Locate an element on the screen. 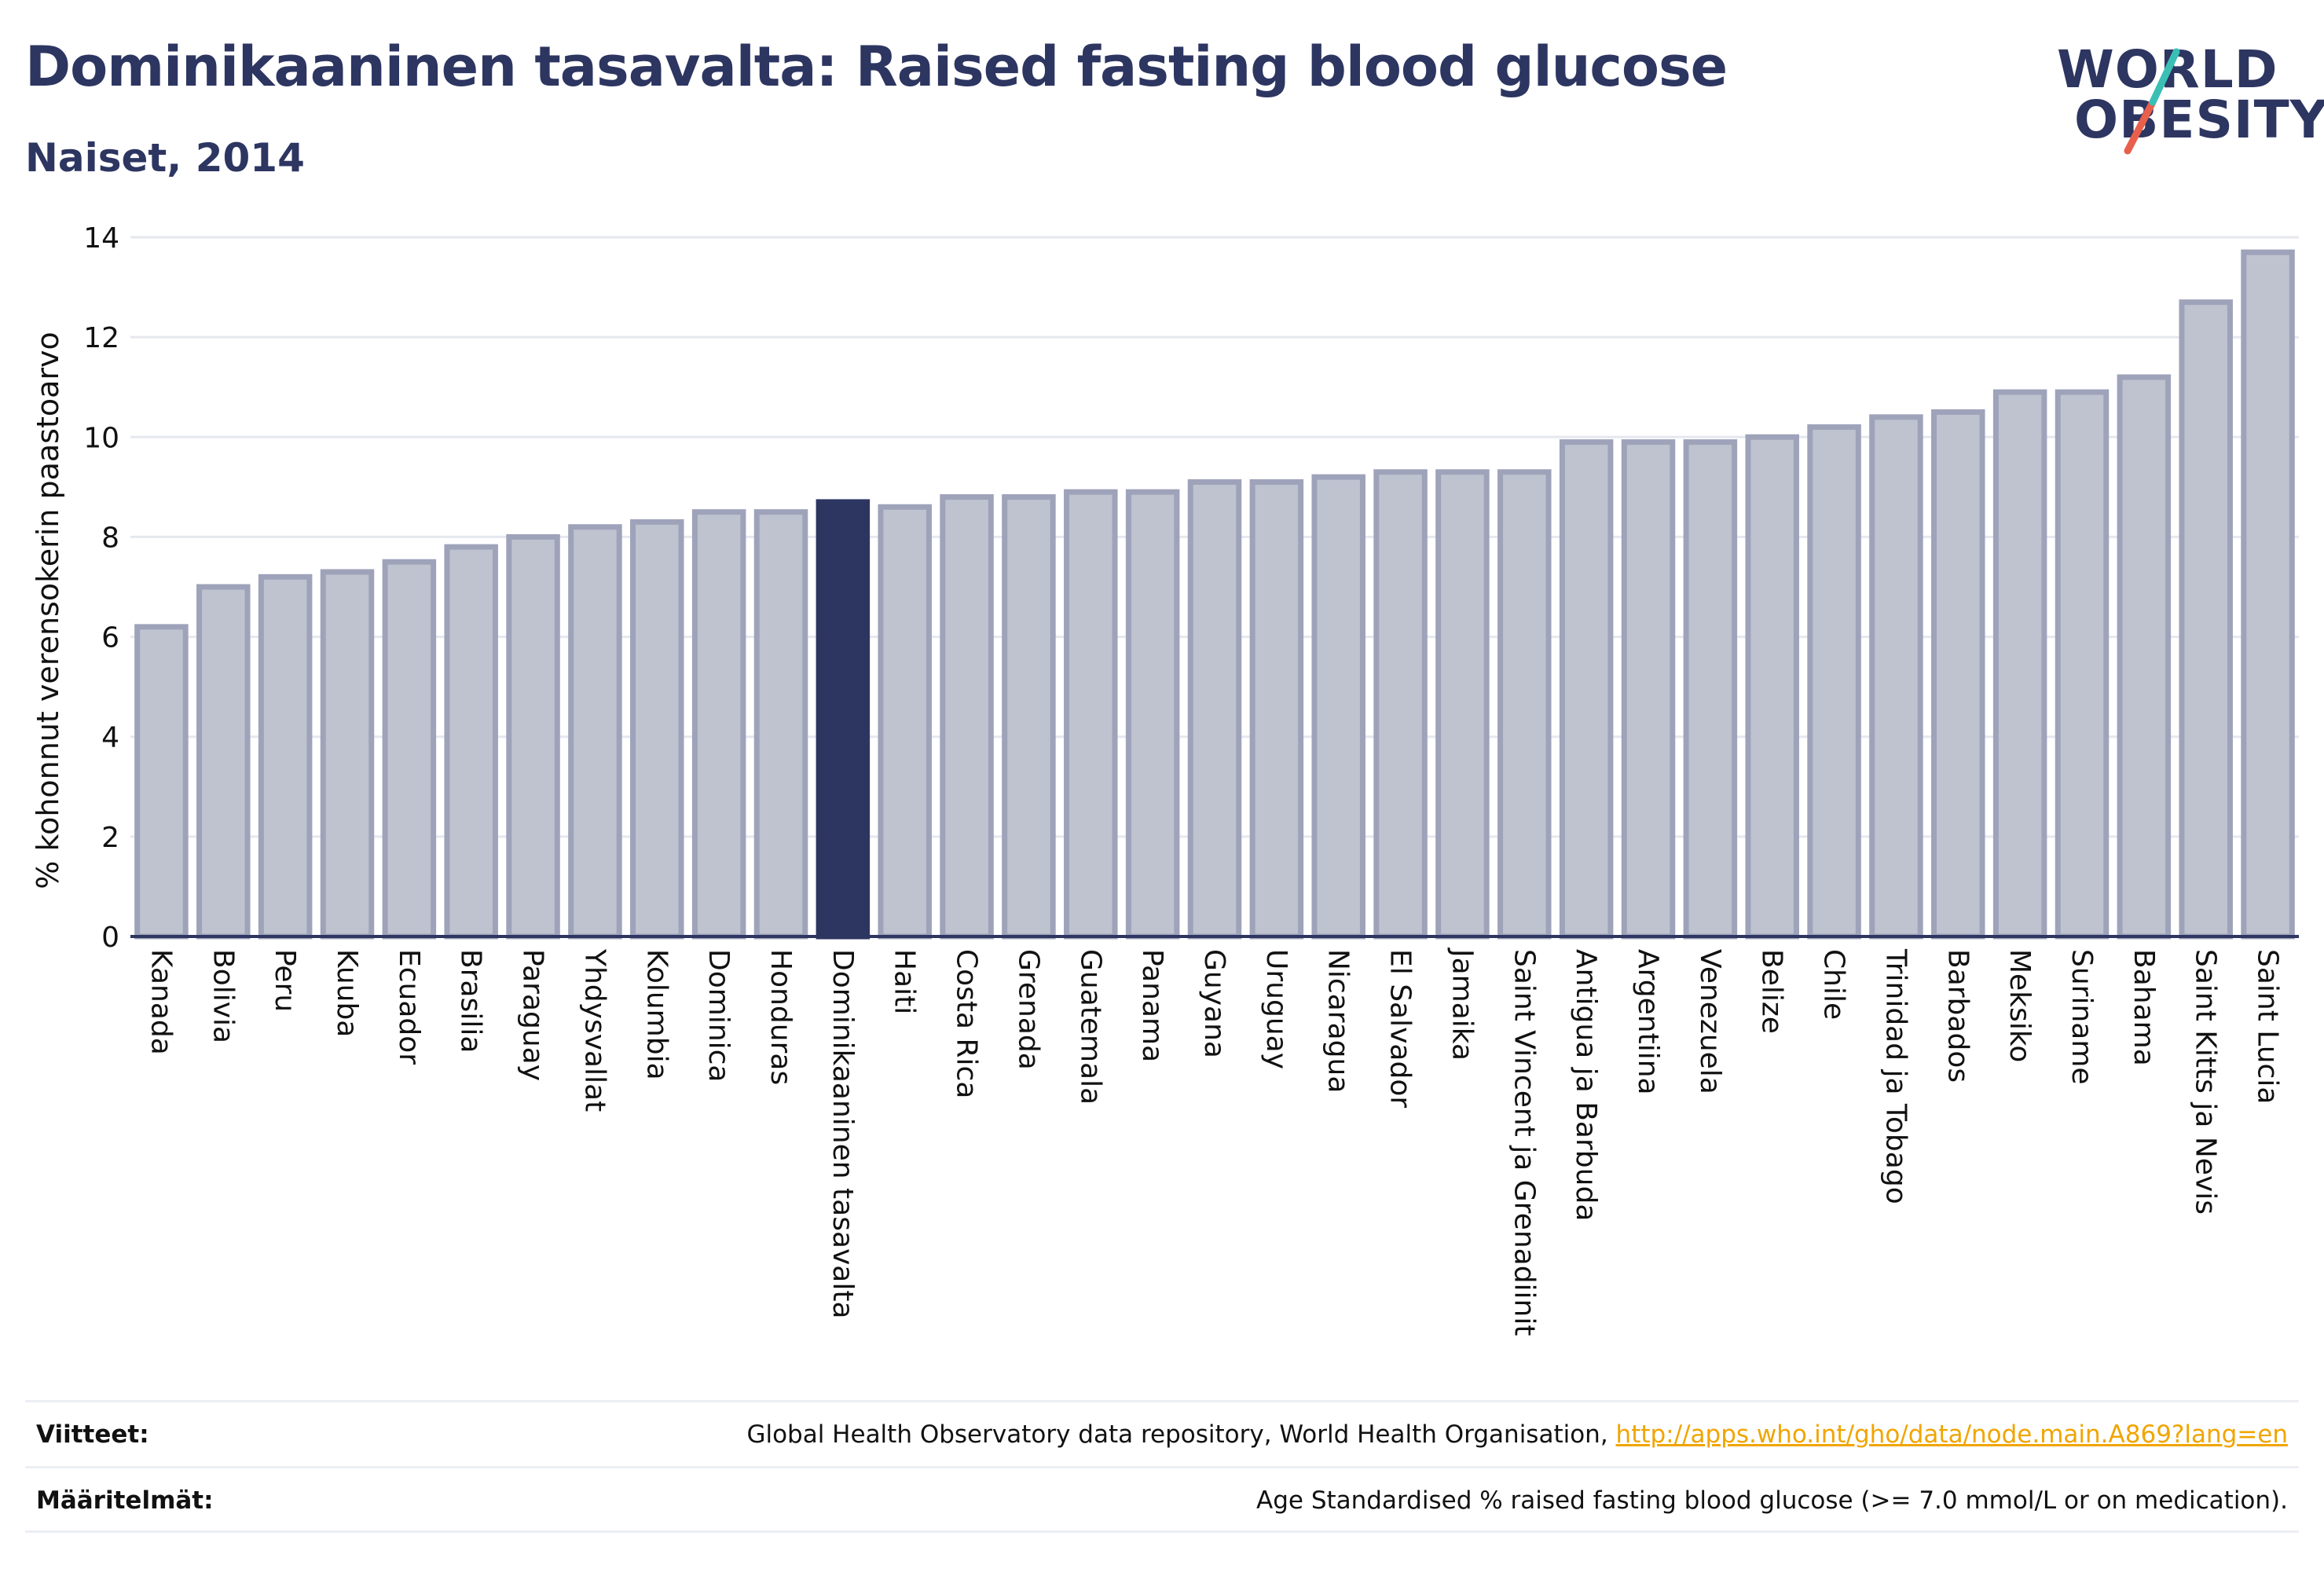 The image size is (2324, 1576). x-tick-label: Dominikaaninen tasavalta is located at coordinates (843, 1134).